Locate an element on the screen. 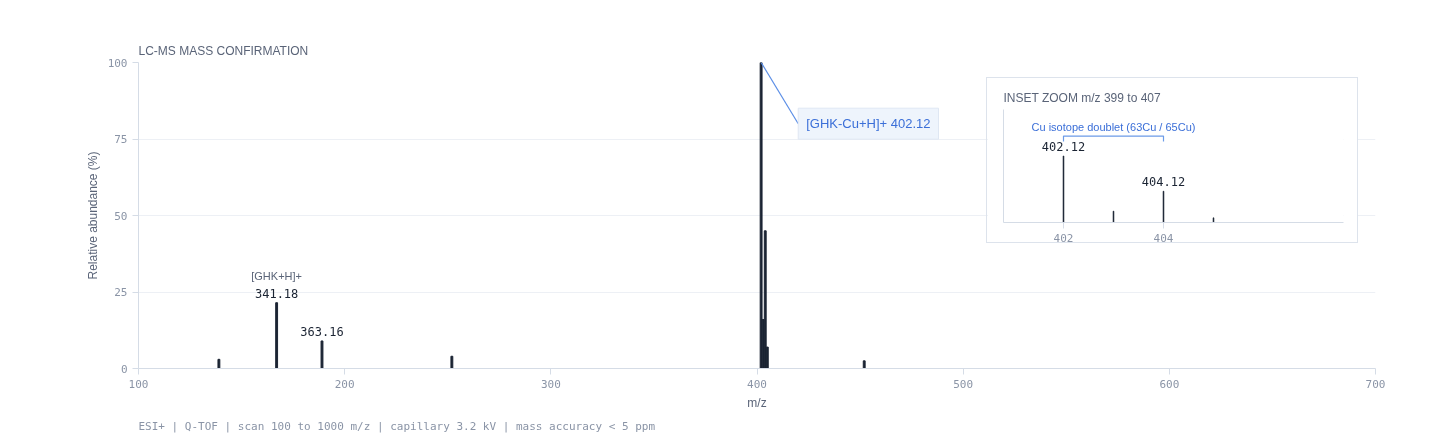  x-tick-label: 500 is located at coordinates (963, 384).